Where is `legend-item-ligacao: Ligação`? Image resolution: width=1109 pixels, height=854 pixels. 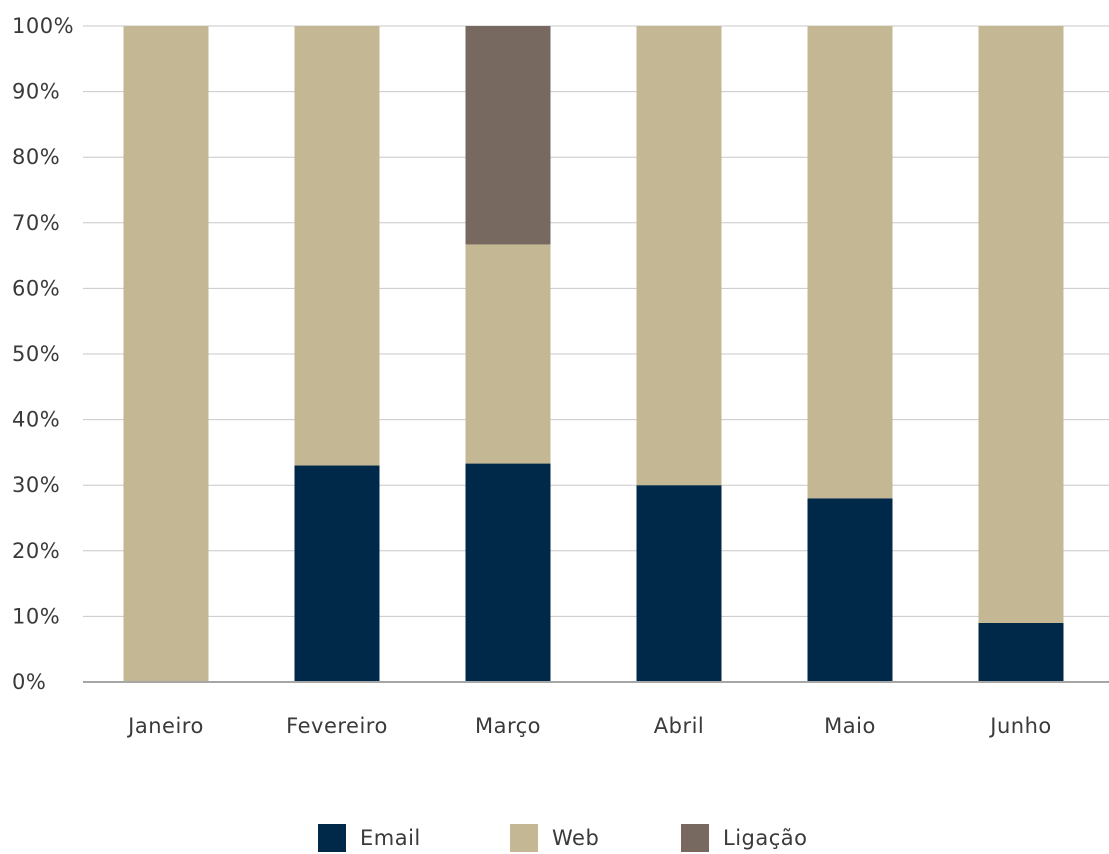
legend-item-ligacao: Ligação is located at coordinates (744, 838).